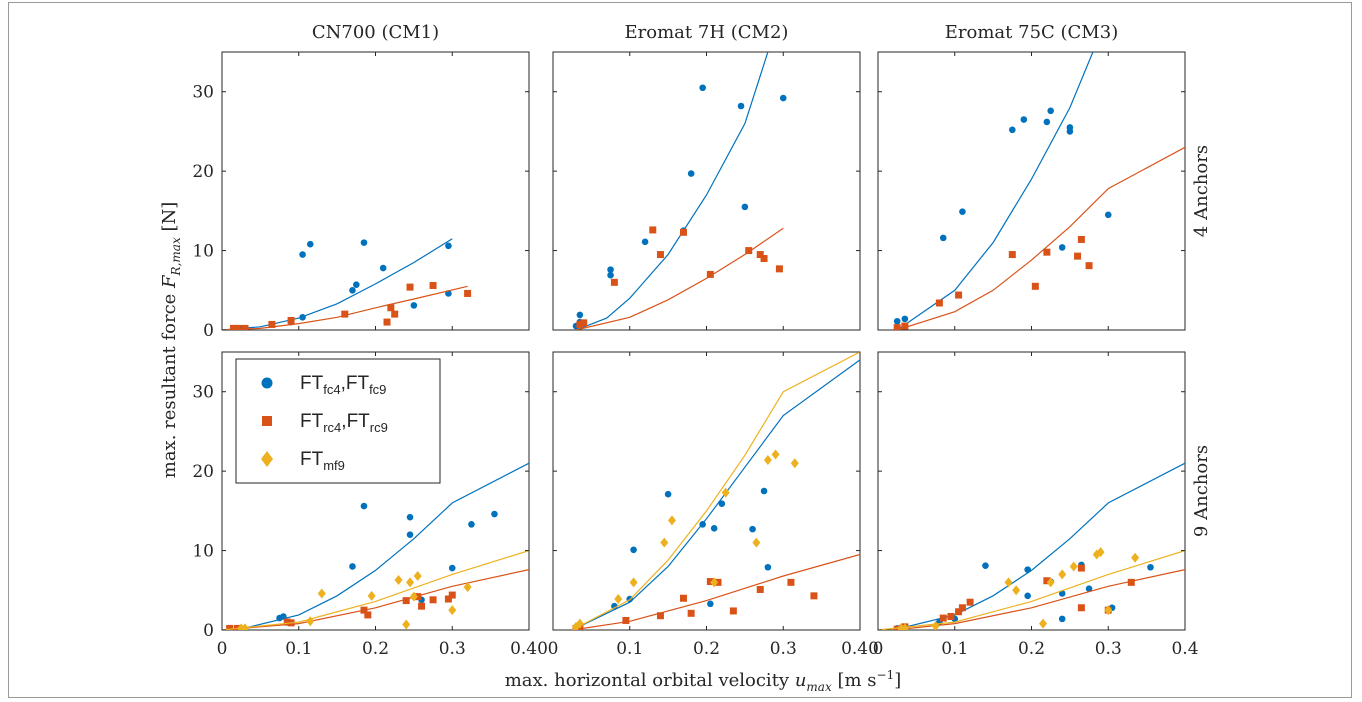 Image resolution: width=1362 pixels, height=702 pixels. Describe the element at coordinates (954, 649) in the screenshot. I see `x-tick-label: 0.1` at that location.